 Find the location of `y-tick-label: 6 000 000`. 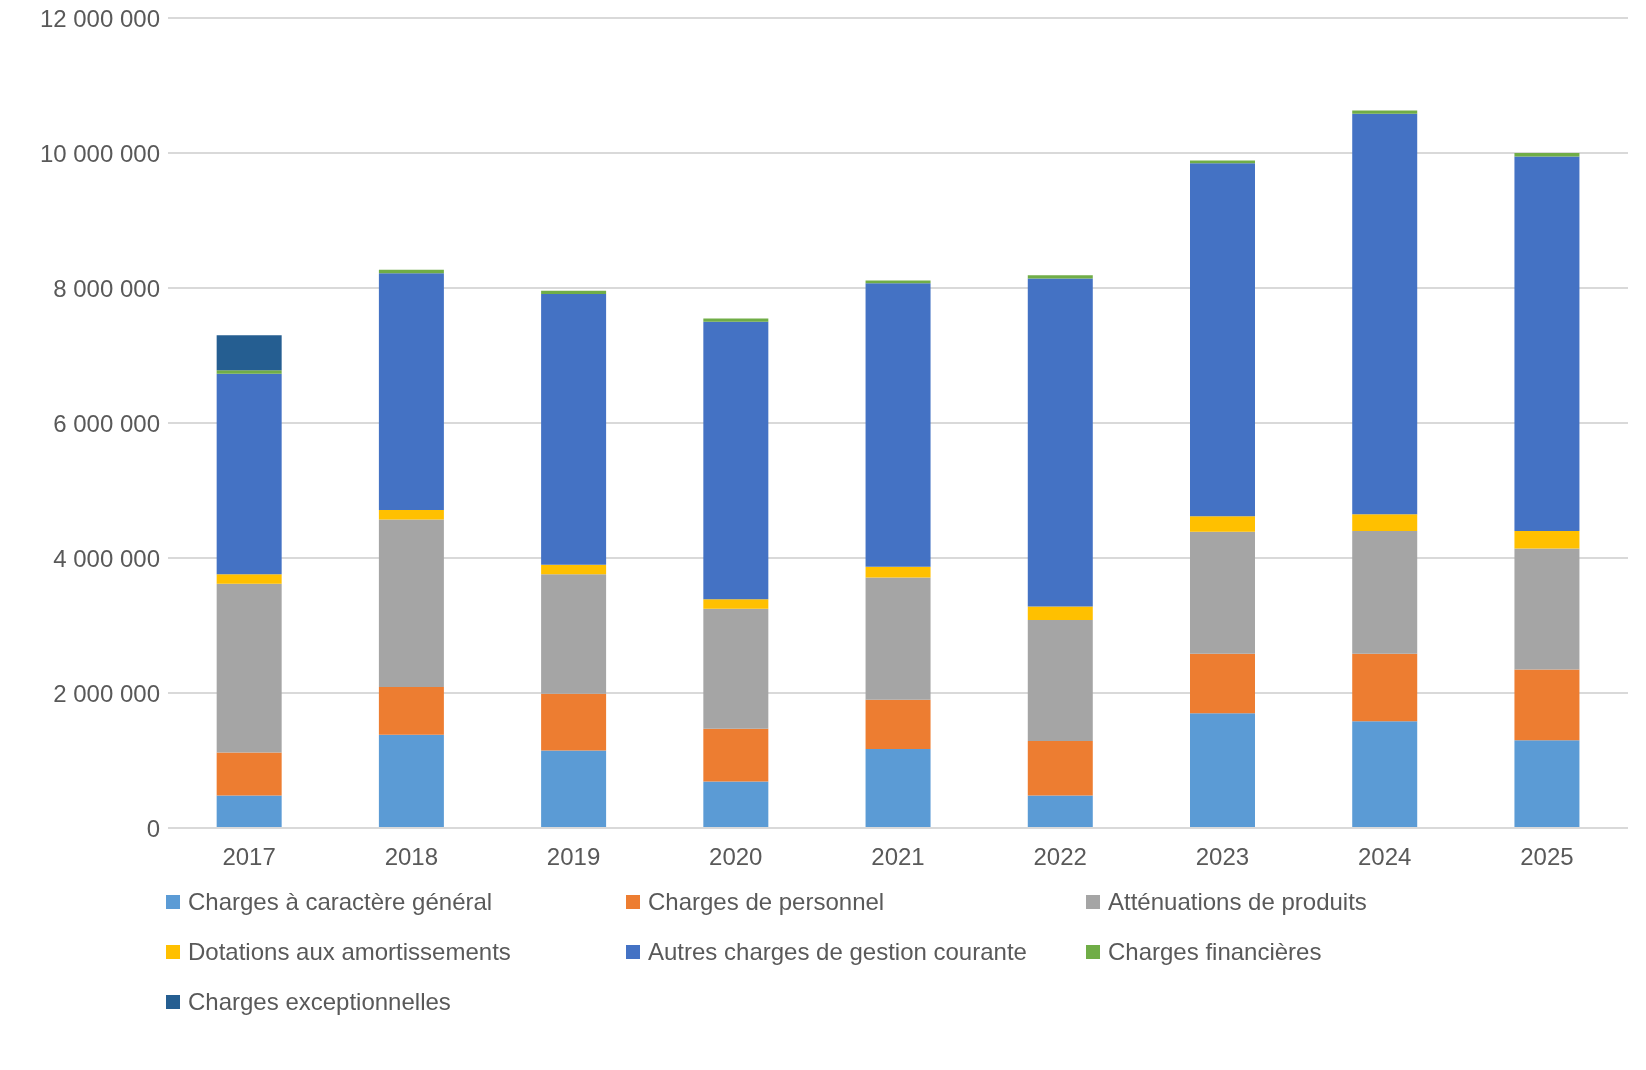

y-tick-label: 6 000 000 is located at coordinates (106, 423).